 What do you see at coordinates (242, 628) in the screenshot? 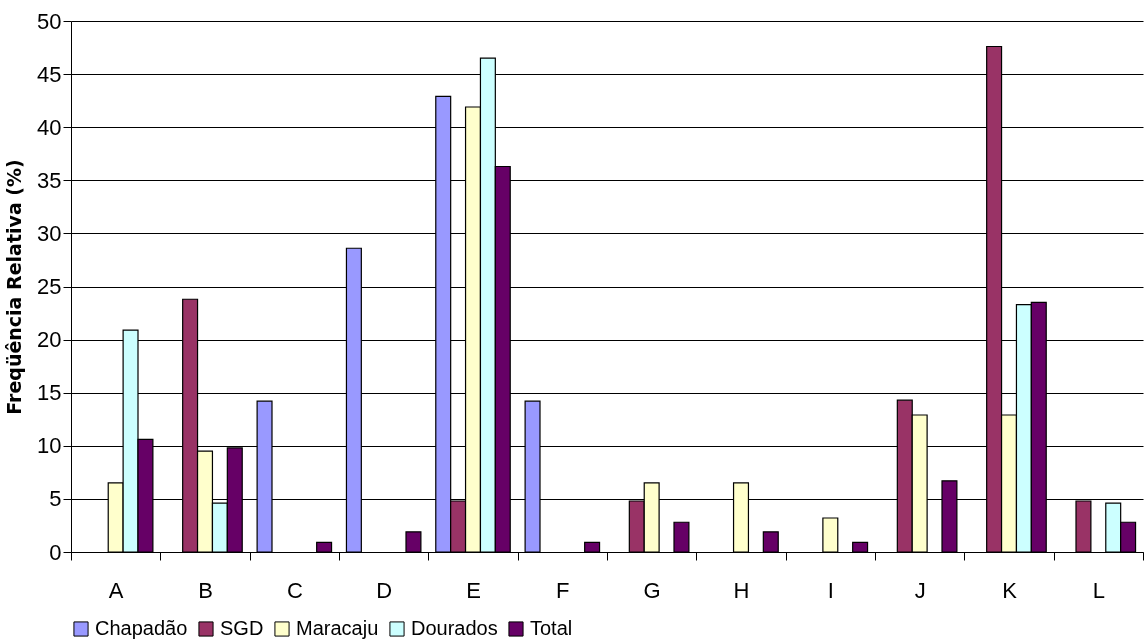
I see `legend-label: SGD` at bounding box center [242, 628].